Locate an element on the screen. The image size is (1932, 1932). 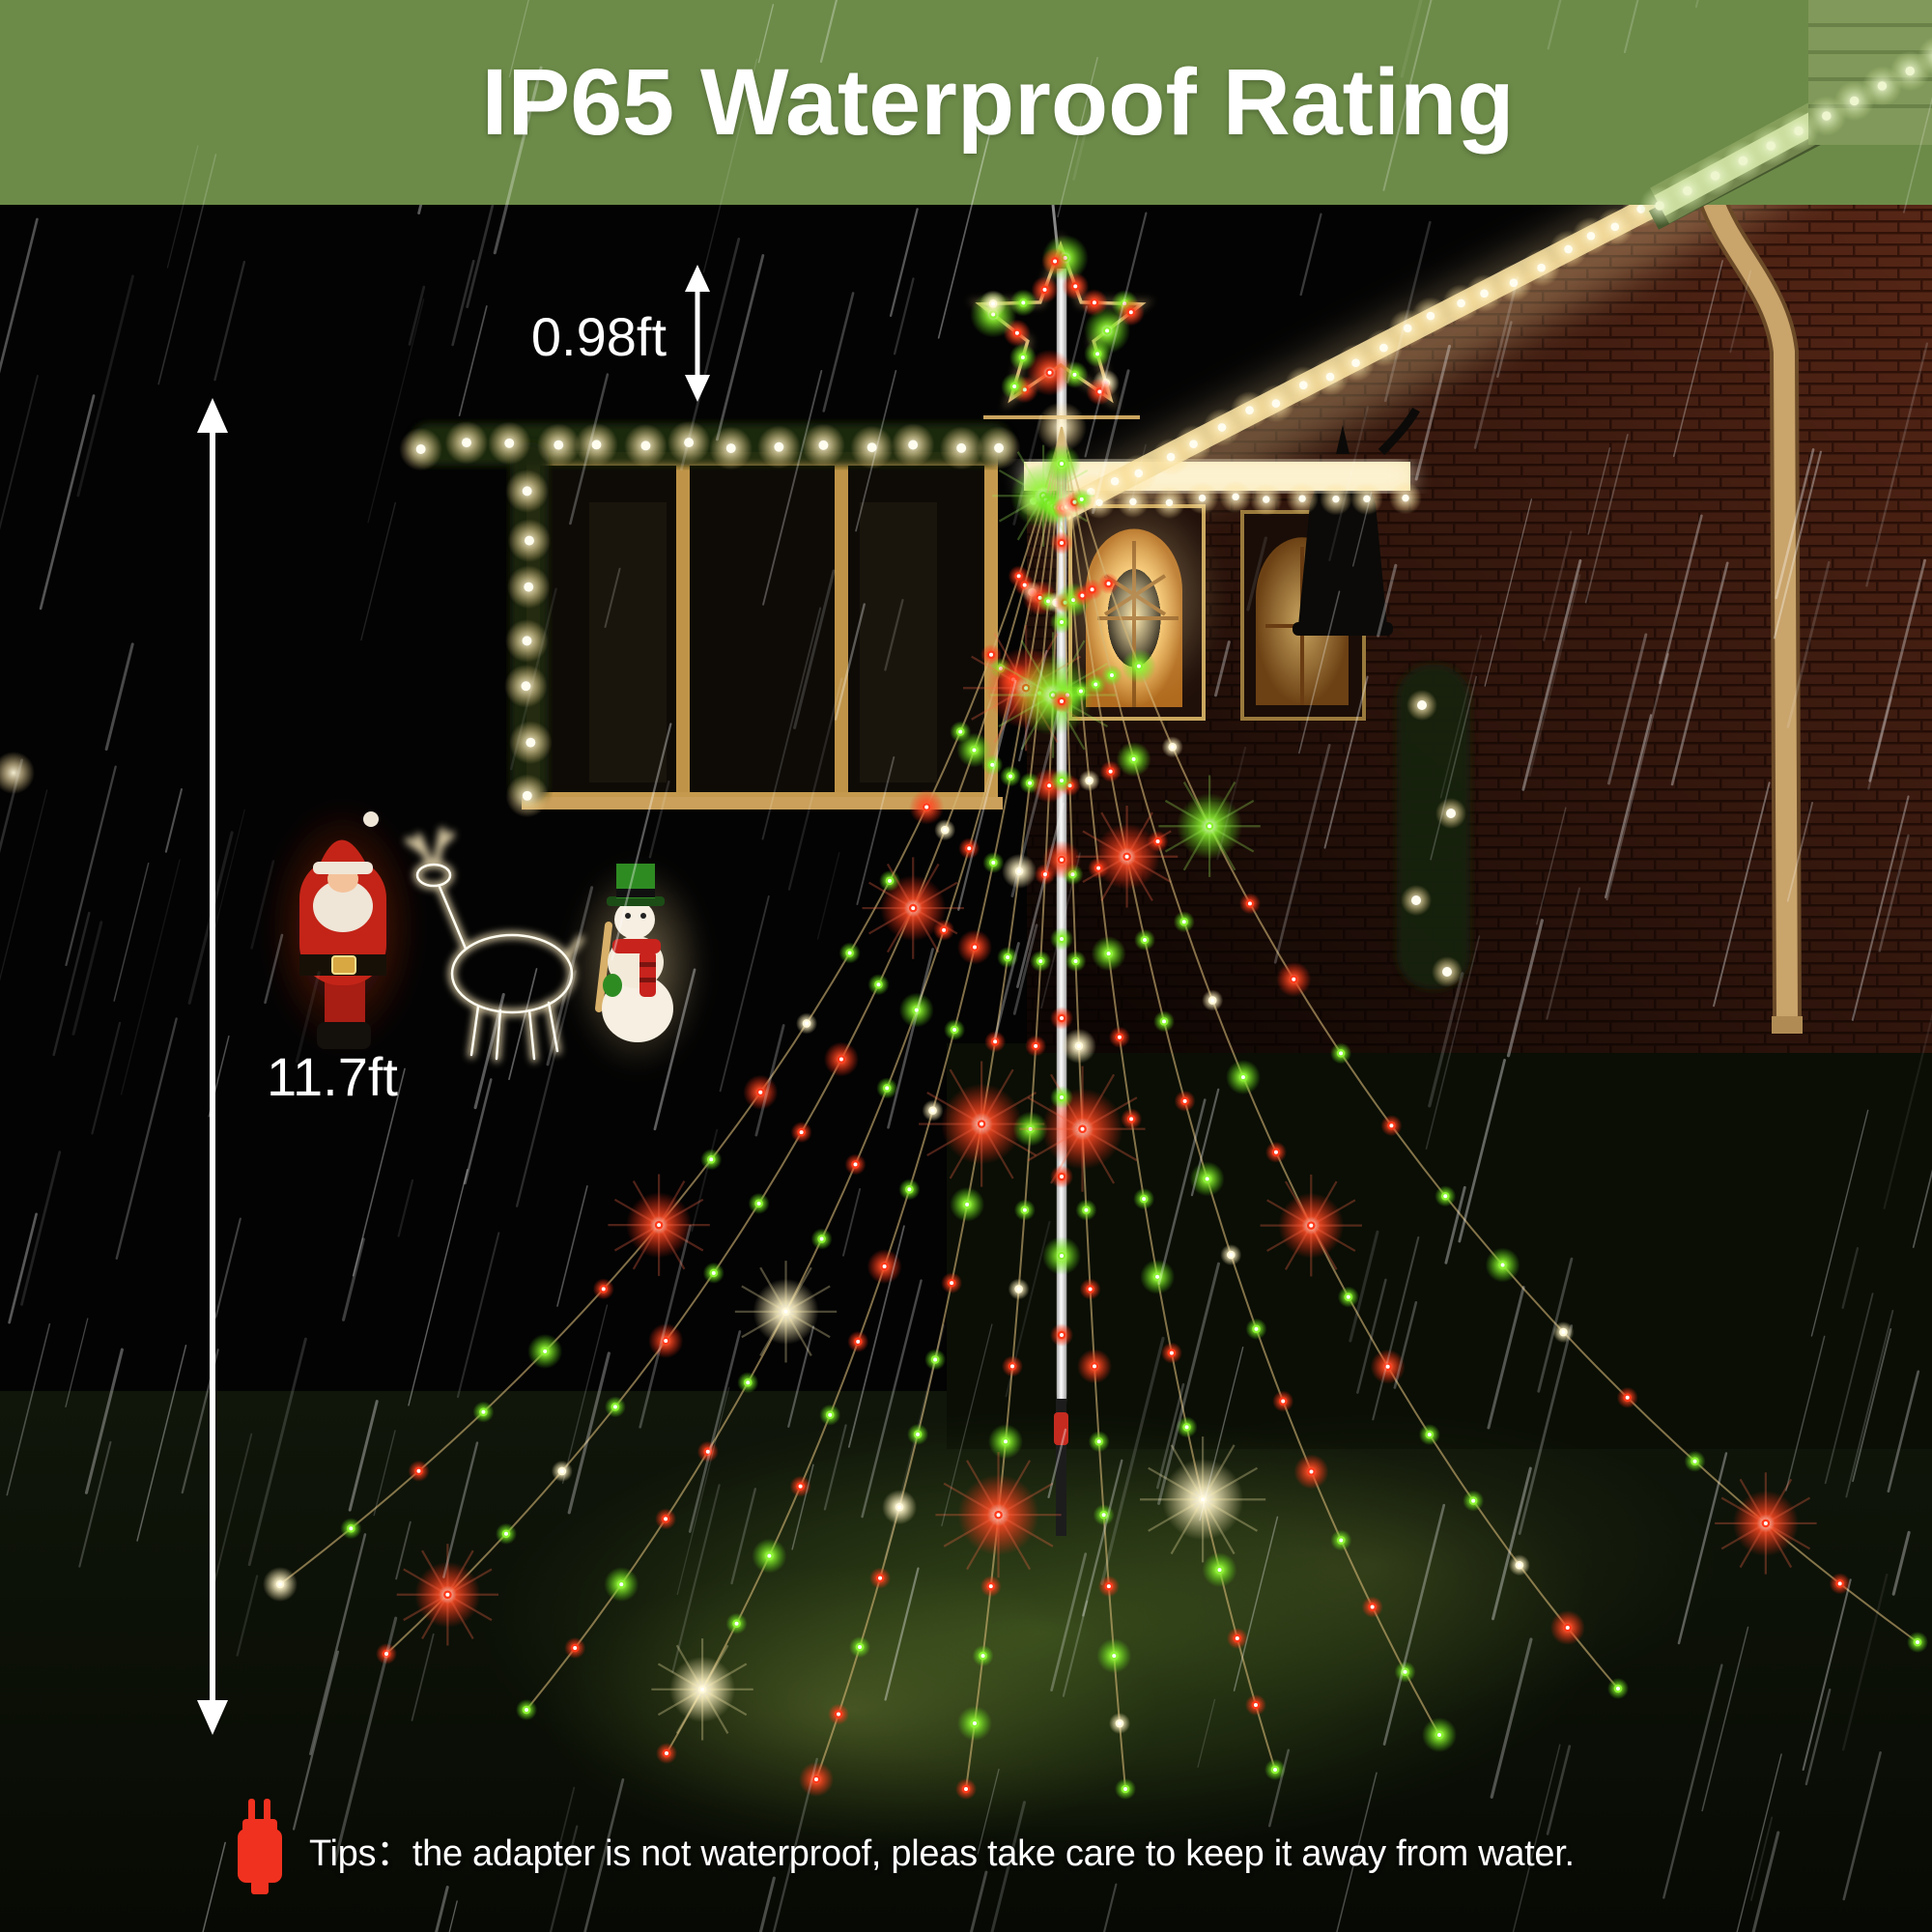
tree-height-arrow is located at coordinates (212, 1066).